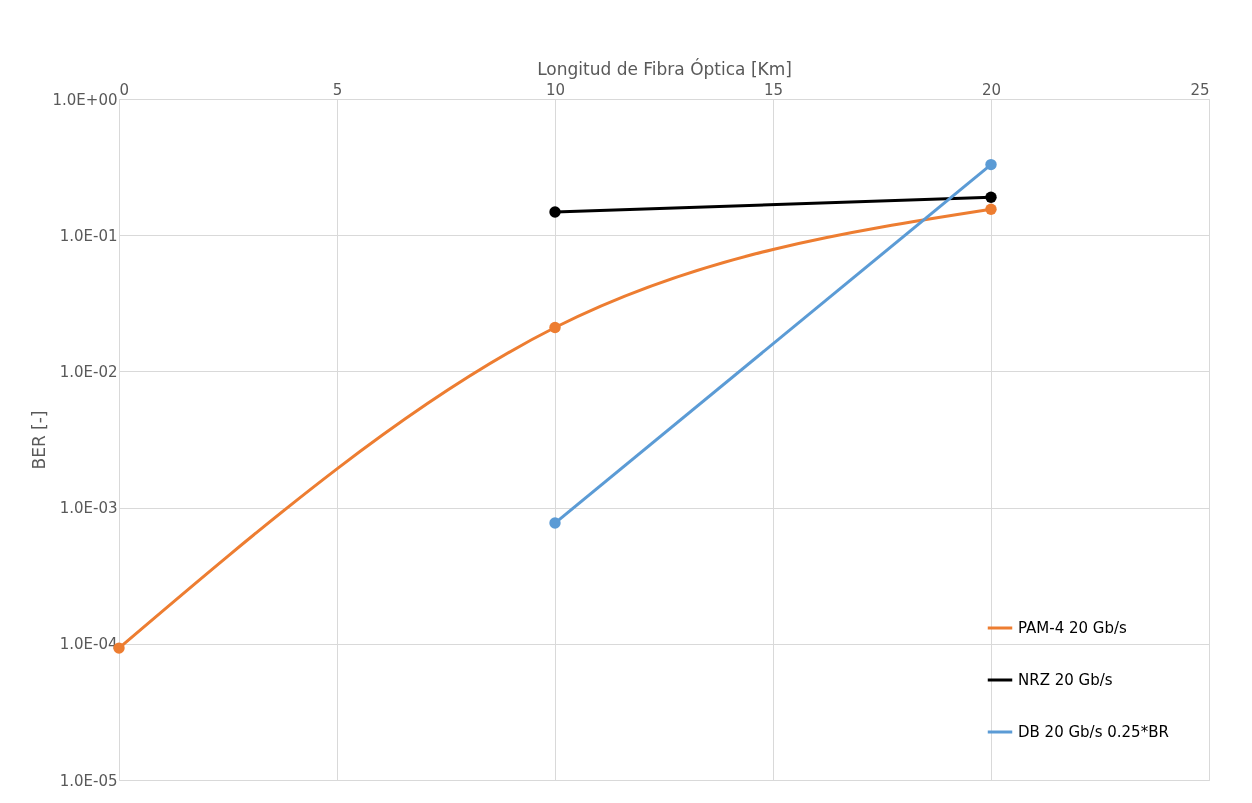 The height and width of the screenshot is (803, 1252). I want to click on x-tick-label: 10, so click(555, 89).